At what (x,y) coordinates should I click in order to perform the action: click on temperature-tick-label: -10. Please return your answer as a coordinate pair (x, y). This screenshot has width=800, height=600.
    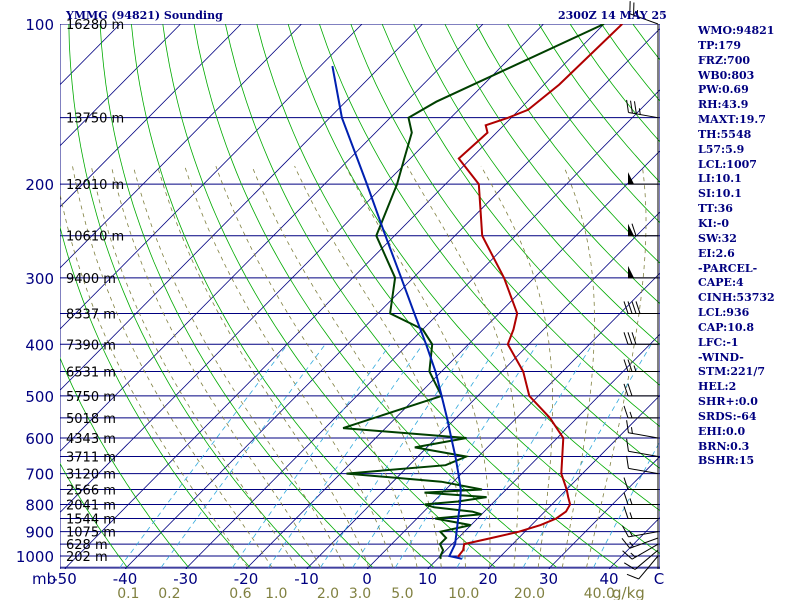
    Looking at the image, I should click on (306, 579).